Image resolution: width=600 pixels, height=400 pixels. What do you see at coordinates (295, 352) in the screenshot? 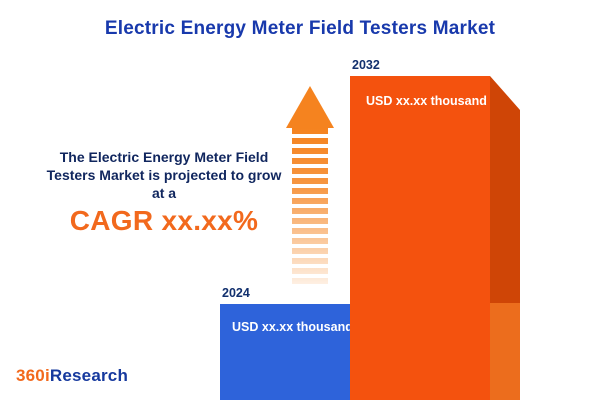
I see `bar-2024: USD xx.xx thousand` at bounding box center [295, 352].